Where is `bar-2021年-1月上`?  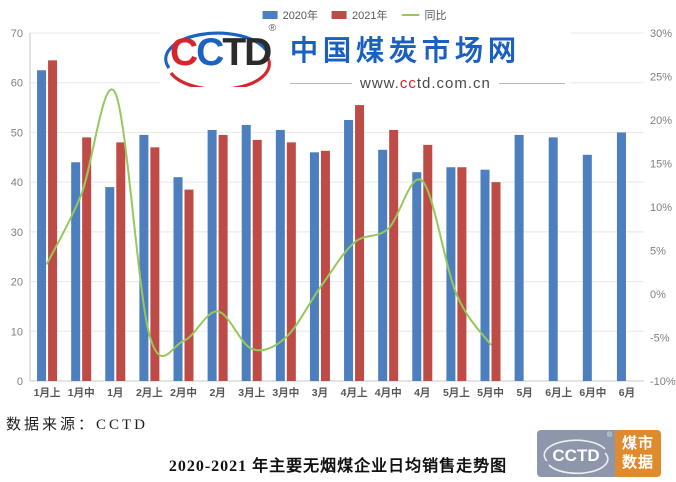 bar-2021年-1月上 is located at coordinates (53, 220).